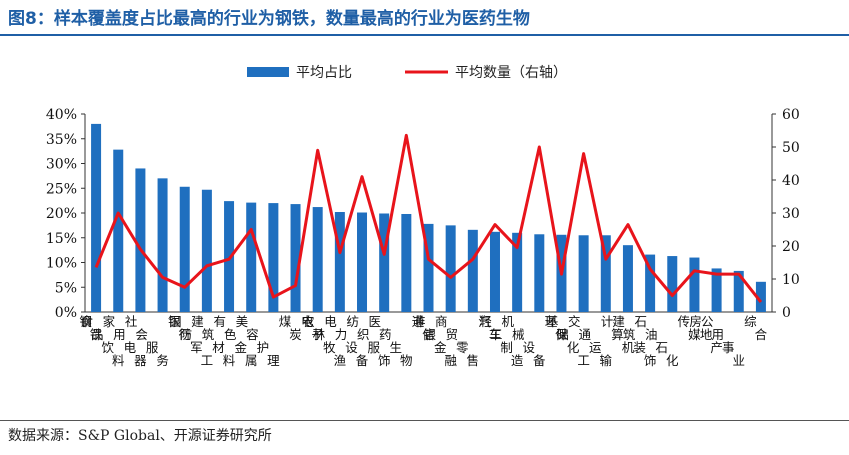 Image resolution: width=849 pixels, height=455 pixels. I want to click on right-tick-label: 0, so click(786, 313).